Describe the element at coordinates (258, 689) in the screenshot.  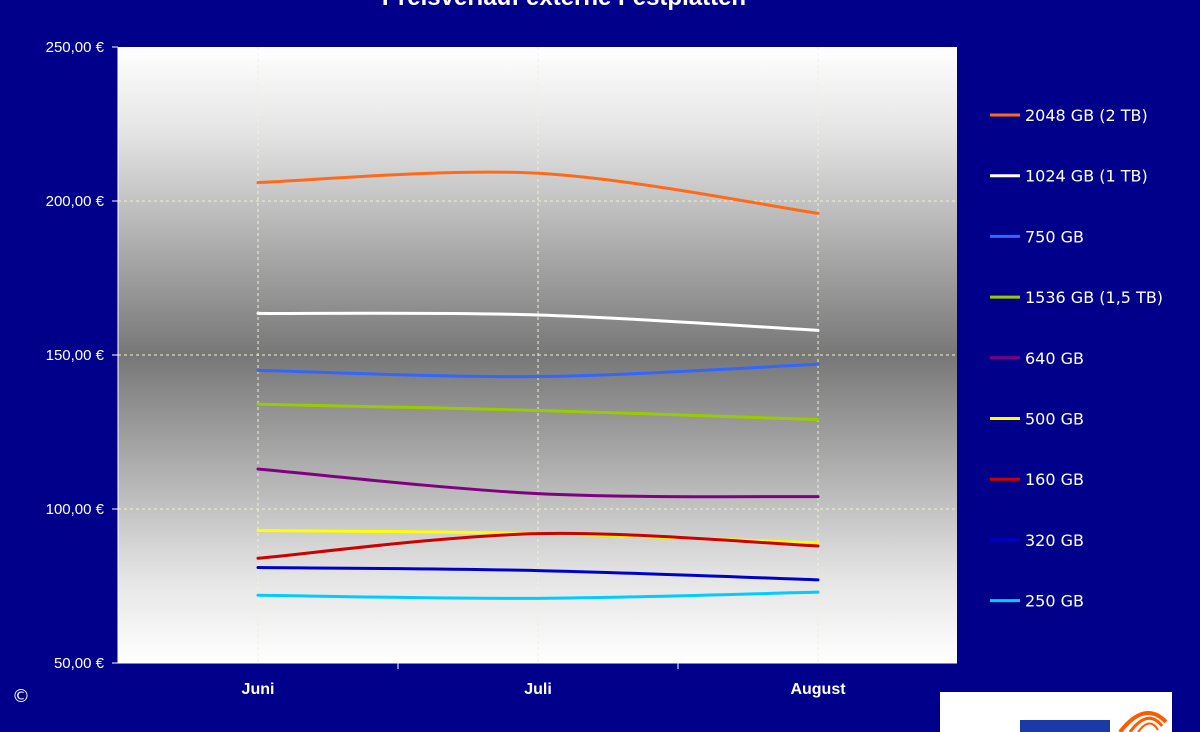
I see `x-tick-label: Juni` at that location.